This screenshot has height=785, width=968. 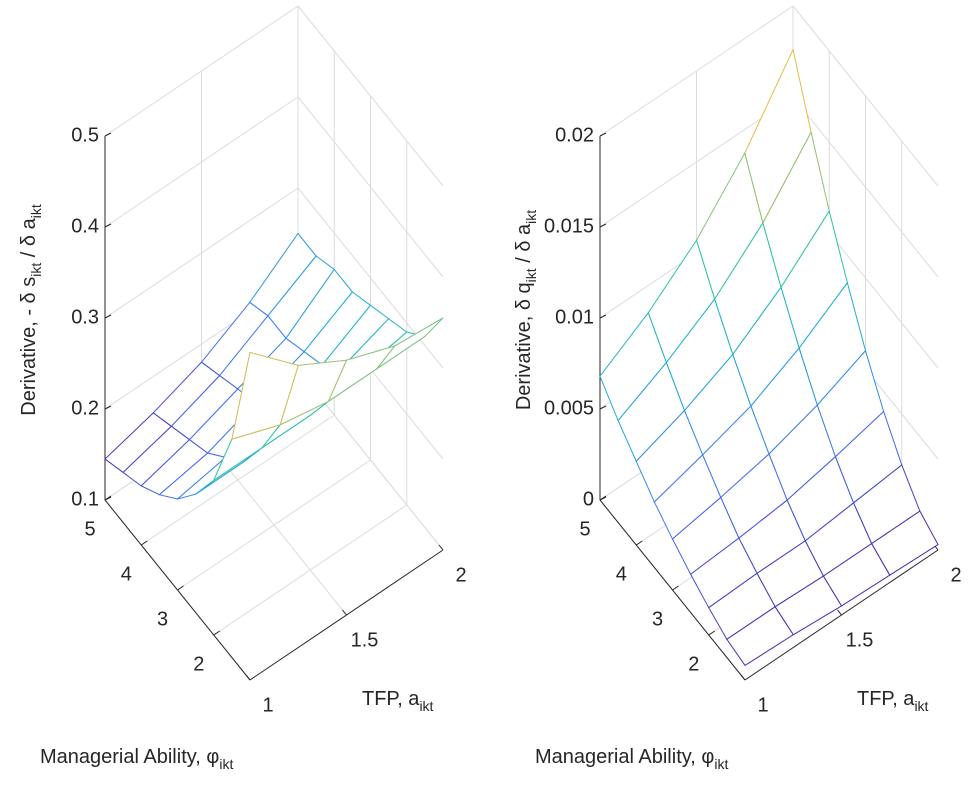 What do you see at coordinates (85, 135) in the screenshot?
I see `z-tick-label: 0.5` at bounding box center [85, 135].